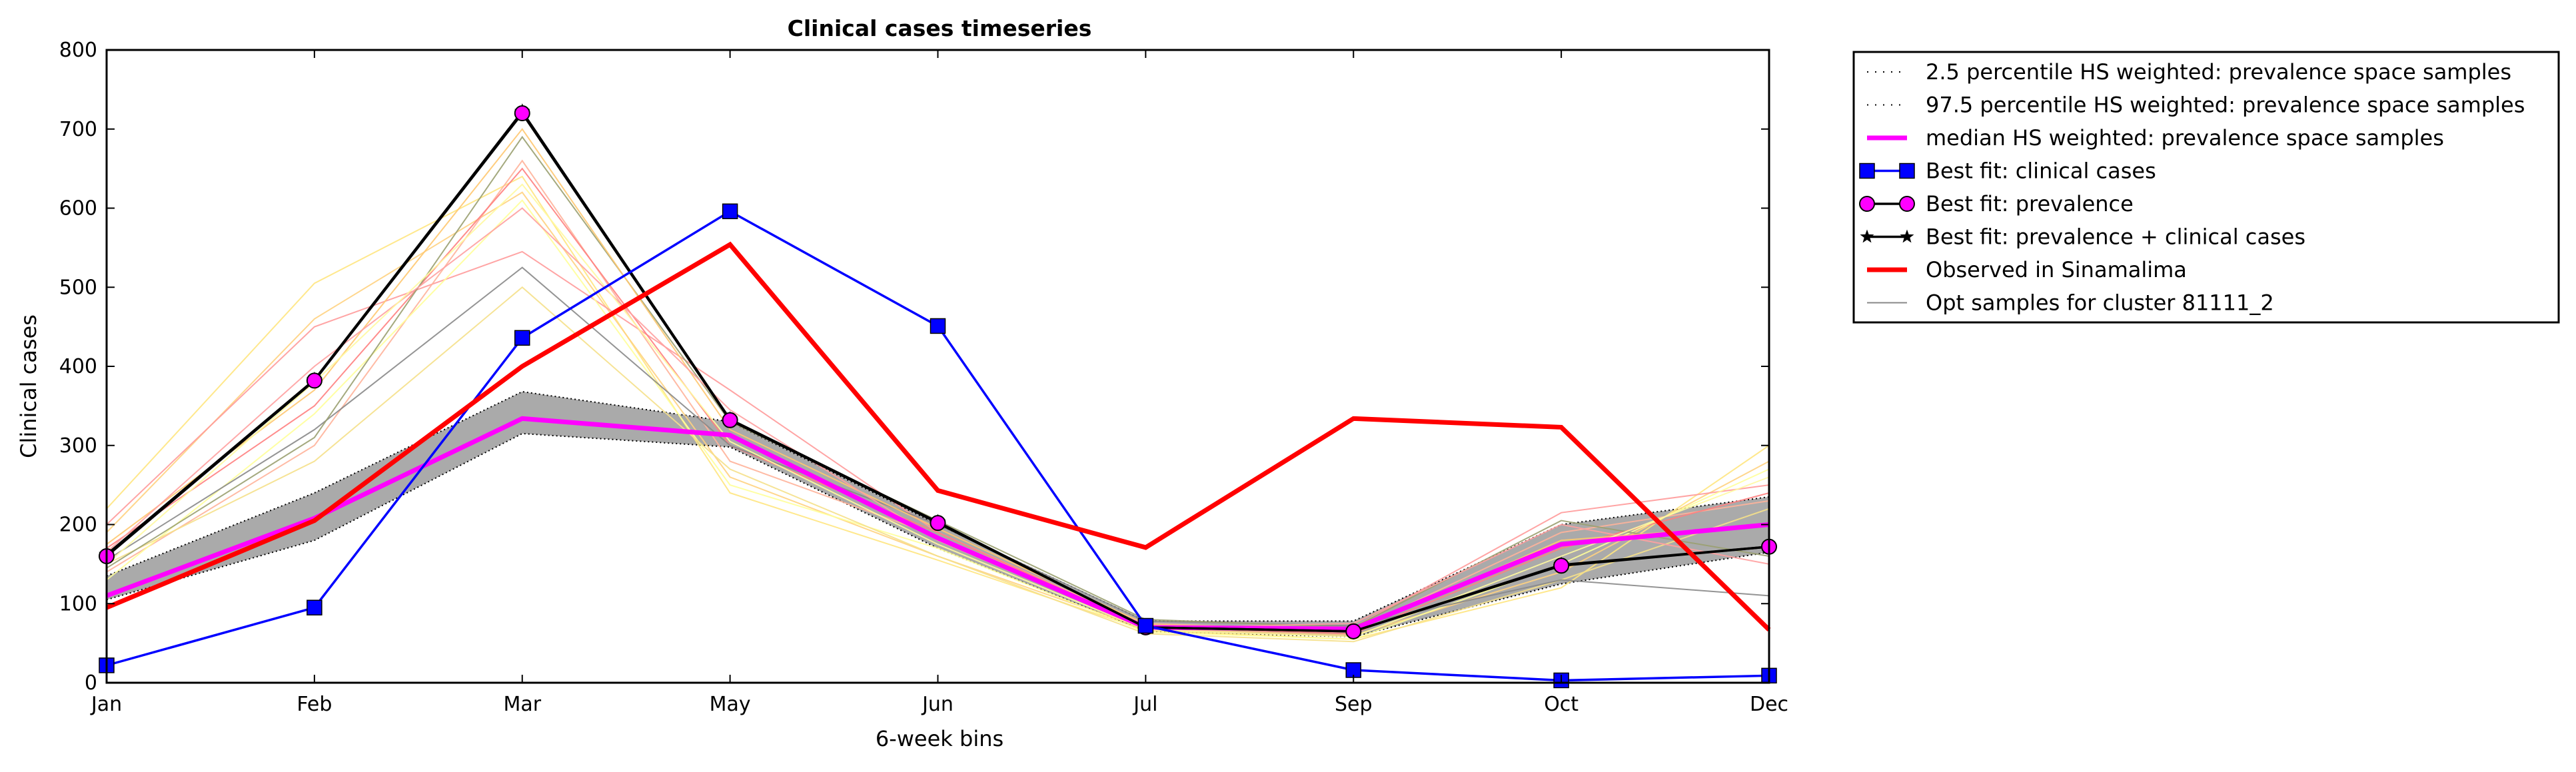  I want to click on y-tick-label: 200, so click(78, 525).